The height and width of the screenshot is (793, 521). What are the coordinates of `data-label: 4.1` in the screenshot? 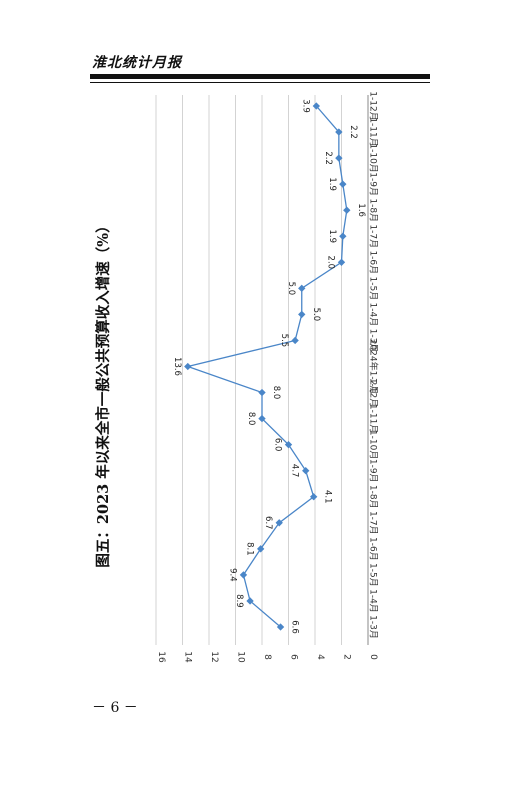 It's located at (328, 497).